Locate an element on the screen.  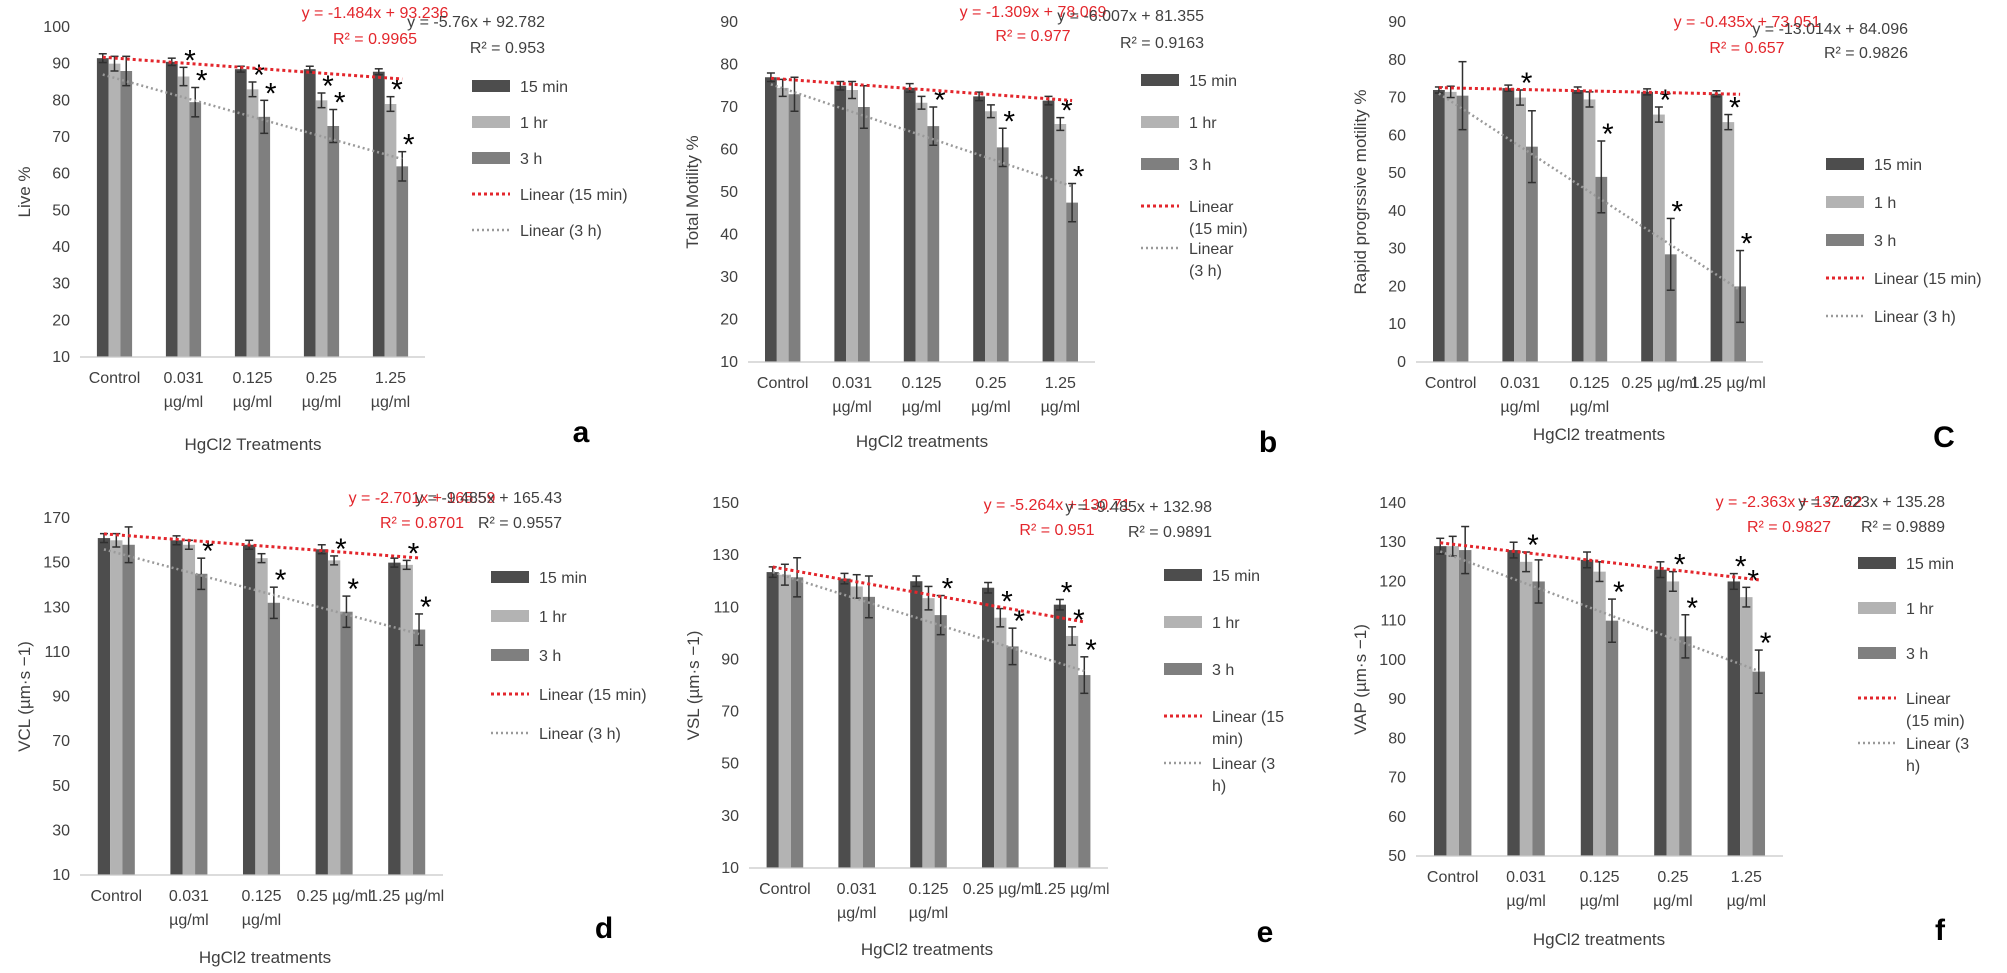
equation-15min: y = -0.435x + 73.051 is located at coordinates (1747, 22).